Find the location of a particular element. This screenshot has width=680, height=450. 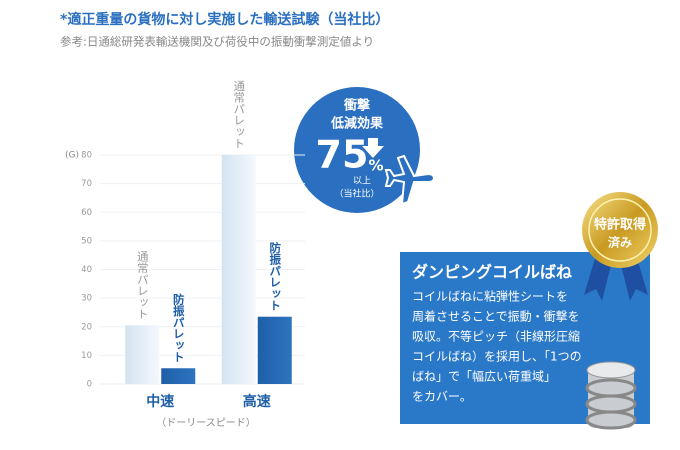

chart-subtitle: 参考:日通総研発表輸送機関及び荷役中の振動衝撃測定値より is located at coordinates (217, 42).